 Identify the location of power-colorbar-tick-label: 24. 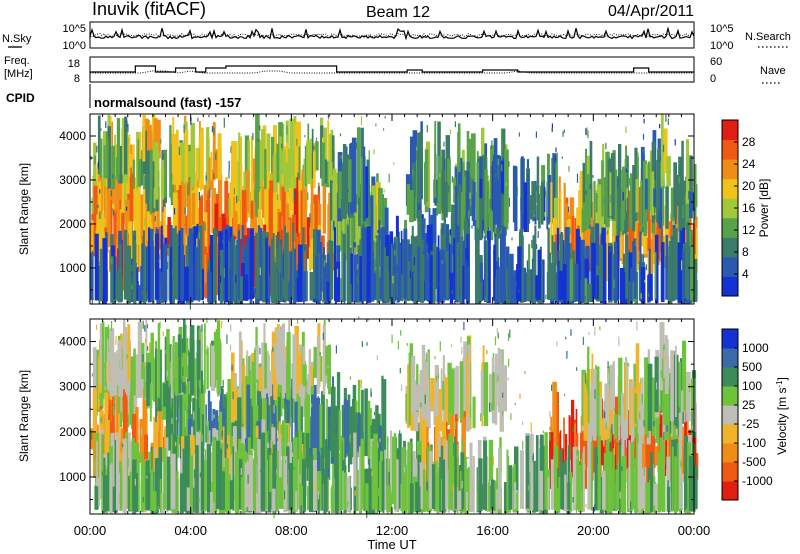
(749, 164).